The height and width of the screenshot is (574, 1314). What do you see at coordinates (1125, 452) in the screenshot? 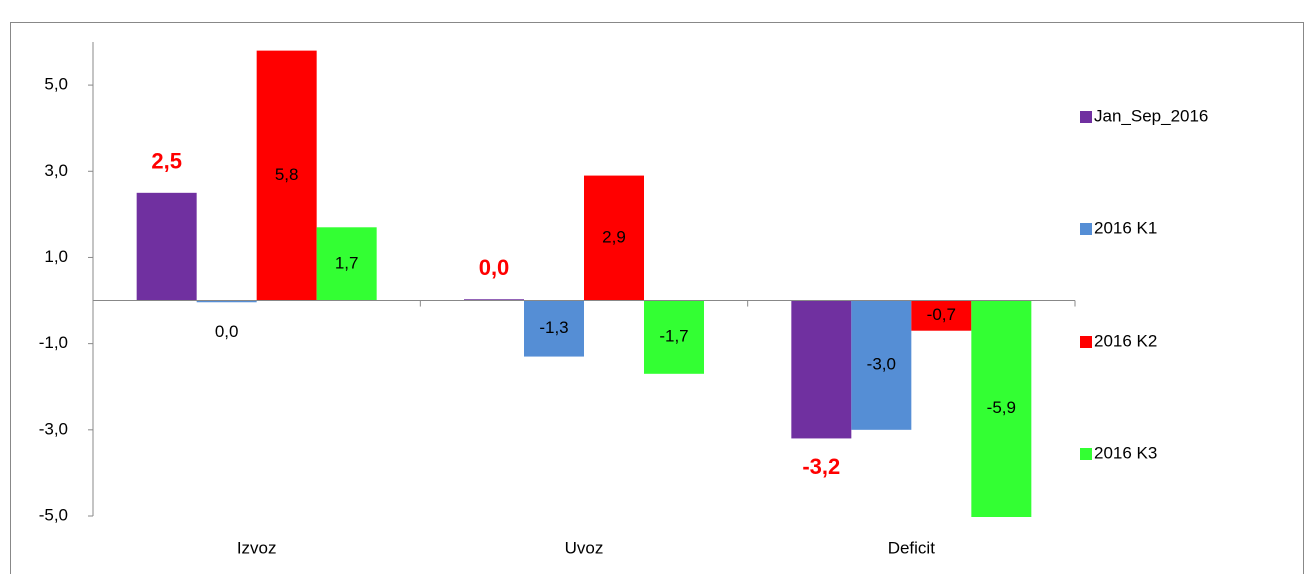
I see `legend-label: 2016 K3` at bounding box center [1125, 452].